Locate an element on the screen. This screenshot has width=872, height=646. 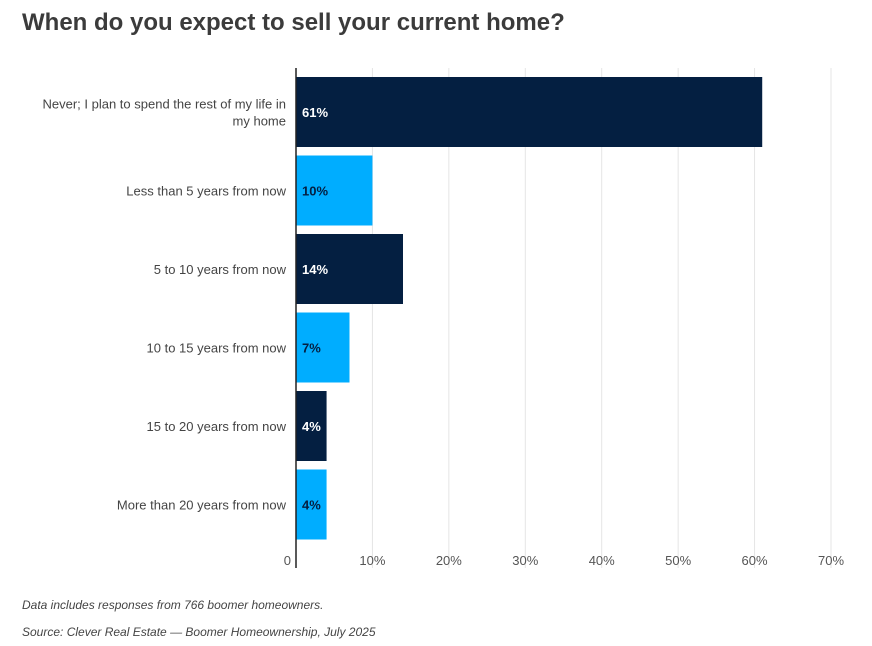
category-label-line: my home is located at coordinates (259, 121).